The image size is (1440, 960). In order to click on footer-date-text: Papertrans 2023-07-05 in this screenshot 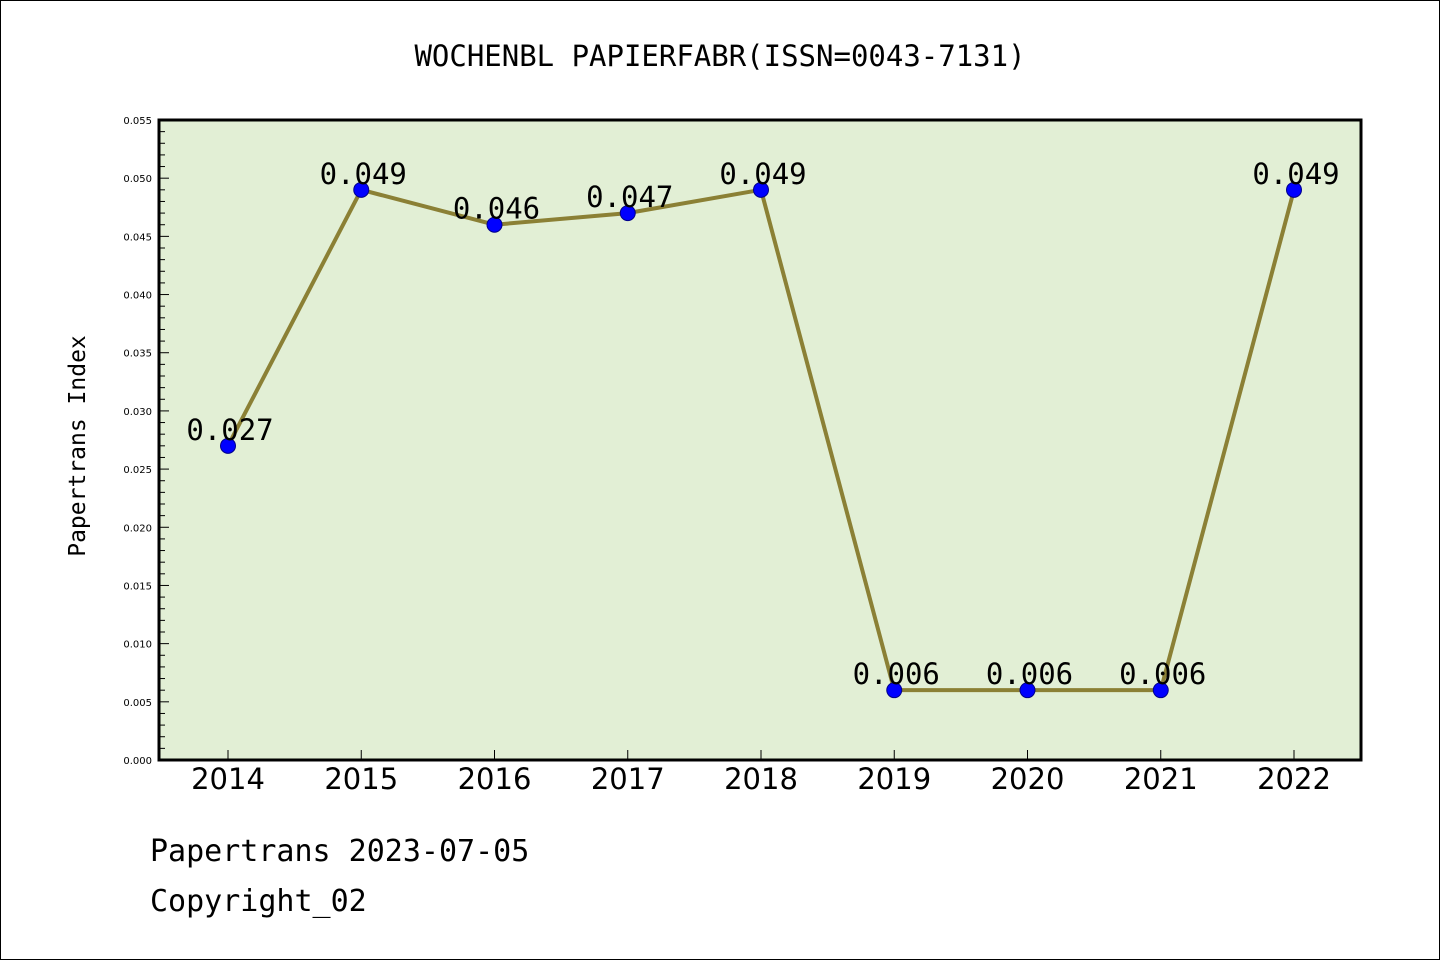, I will do `click(340, 851)`.